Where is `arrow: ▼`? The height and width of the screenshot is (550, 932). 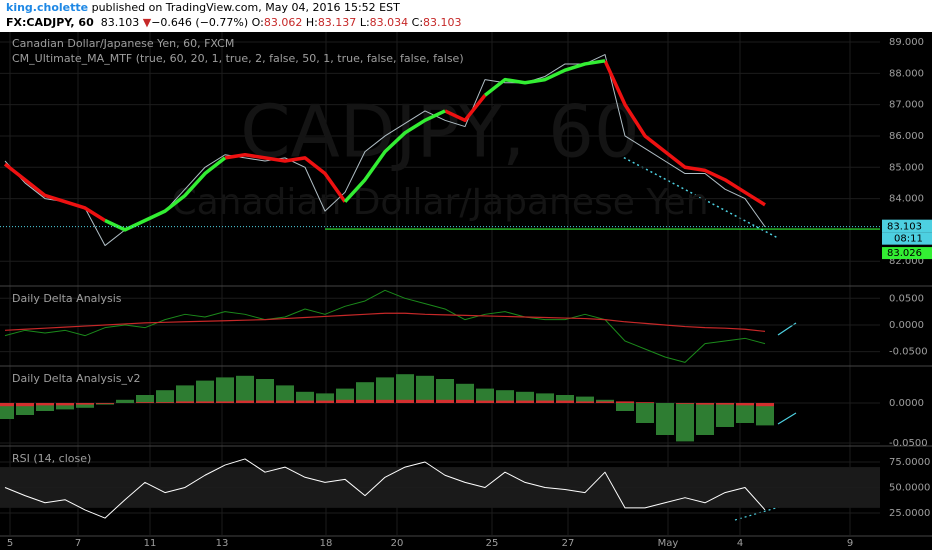 arrow: ▼ is located at coordinates (147, 22).